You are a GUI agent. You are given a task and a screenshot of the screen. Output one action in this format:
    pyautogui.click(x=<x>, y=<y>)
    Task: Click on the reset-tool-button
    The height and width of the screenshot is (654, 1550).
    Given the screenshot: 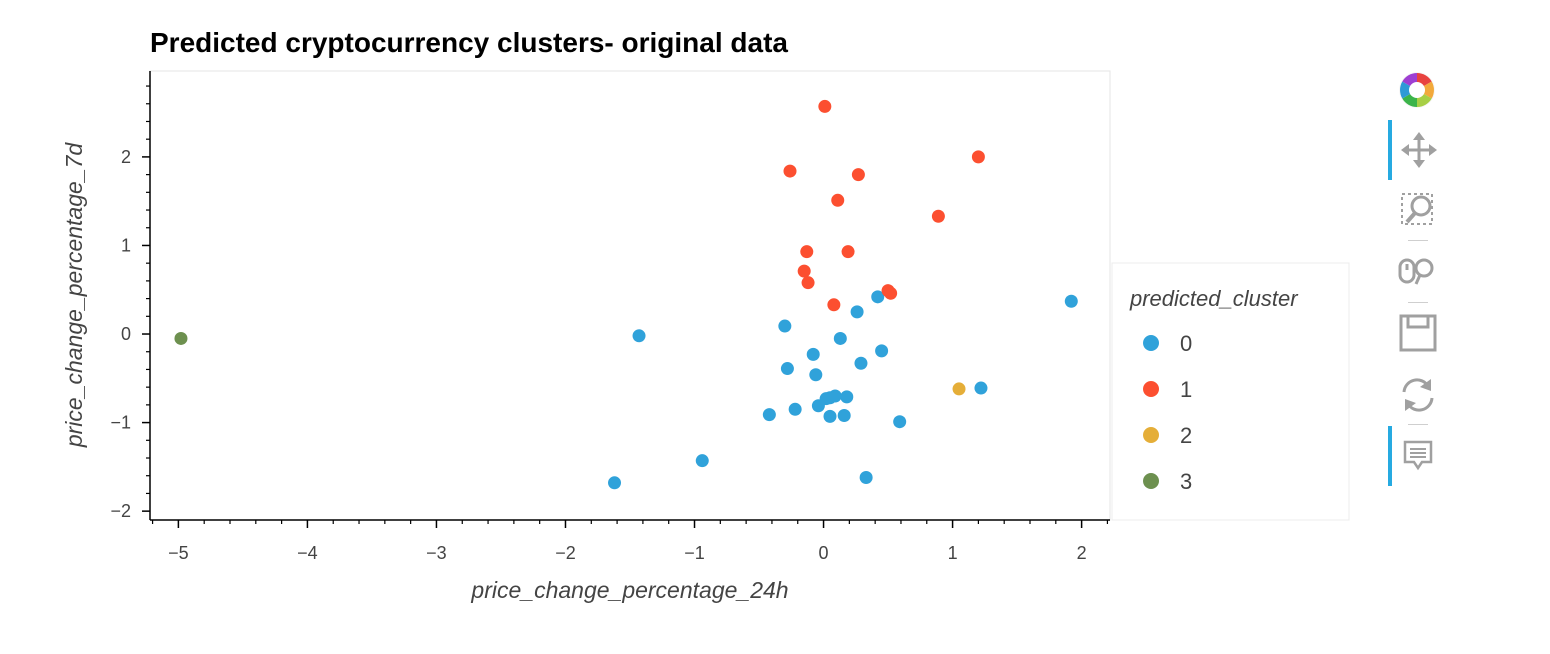 What is the action you would take?
    pyautogui.click(x=1415, y=395)
    